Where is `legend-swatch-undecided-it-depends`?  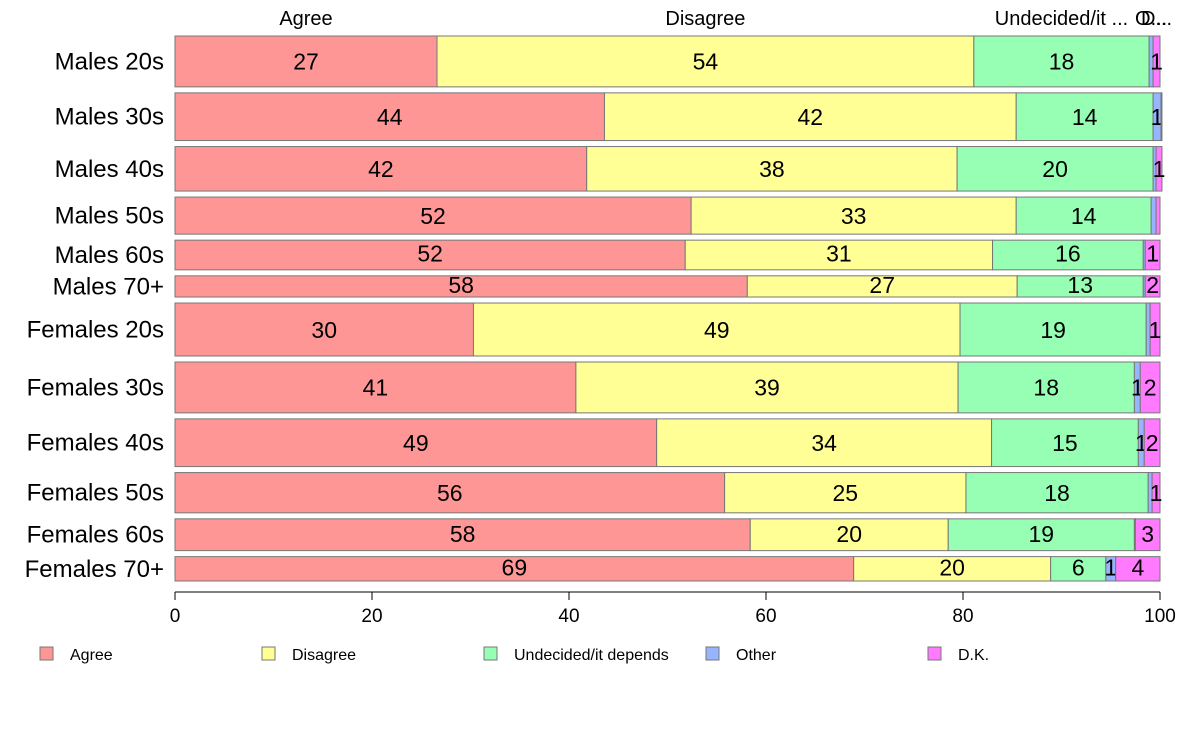
legend-swatch-undecided-it-depends is located at coordinates (490, 653).